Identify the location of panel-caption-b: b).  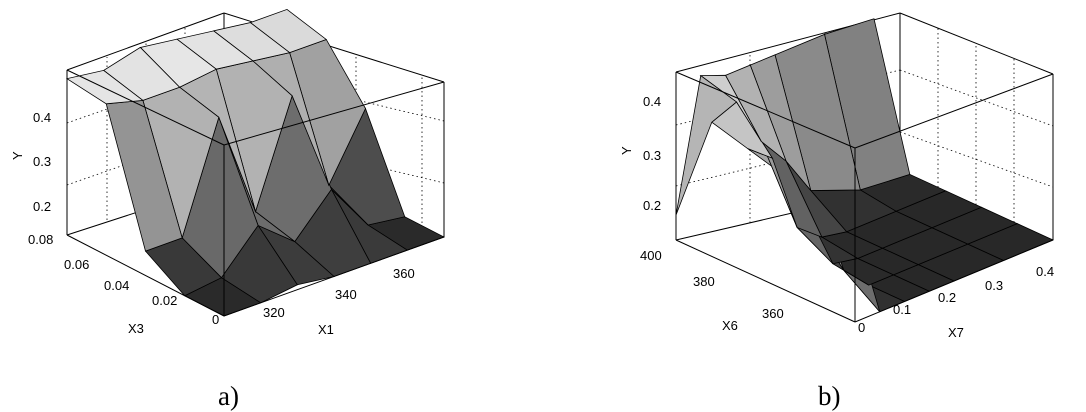
(829, 396).